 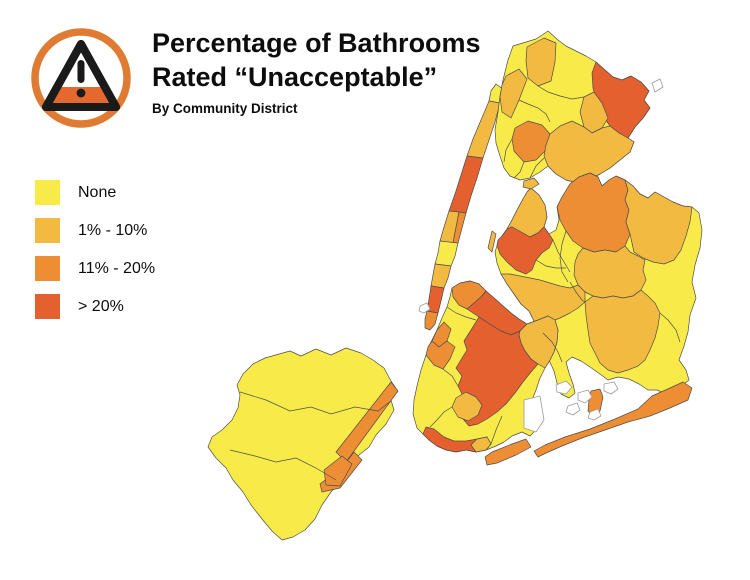 I want to click on legend-item-mid: 11% - 20%, so click(x=95, y=268).